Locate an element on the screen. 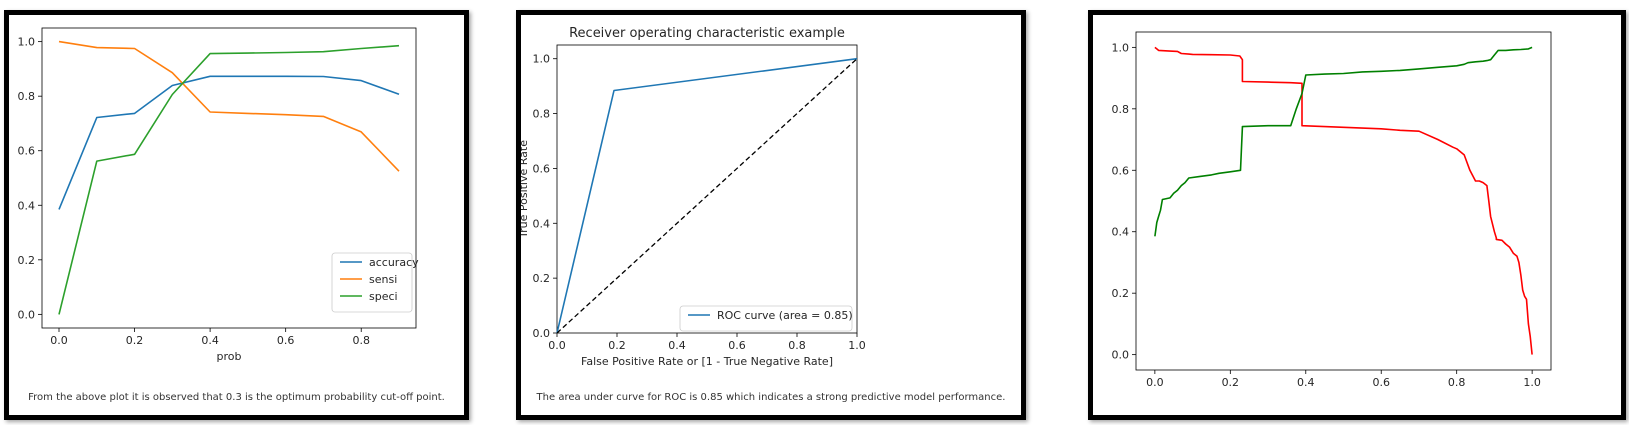  legend-entry: speci is located at coordinates (383, 296).